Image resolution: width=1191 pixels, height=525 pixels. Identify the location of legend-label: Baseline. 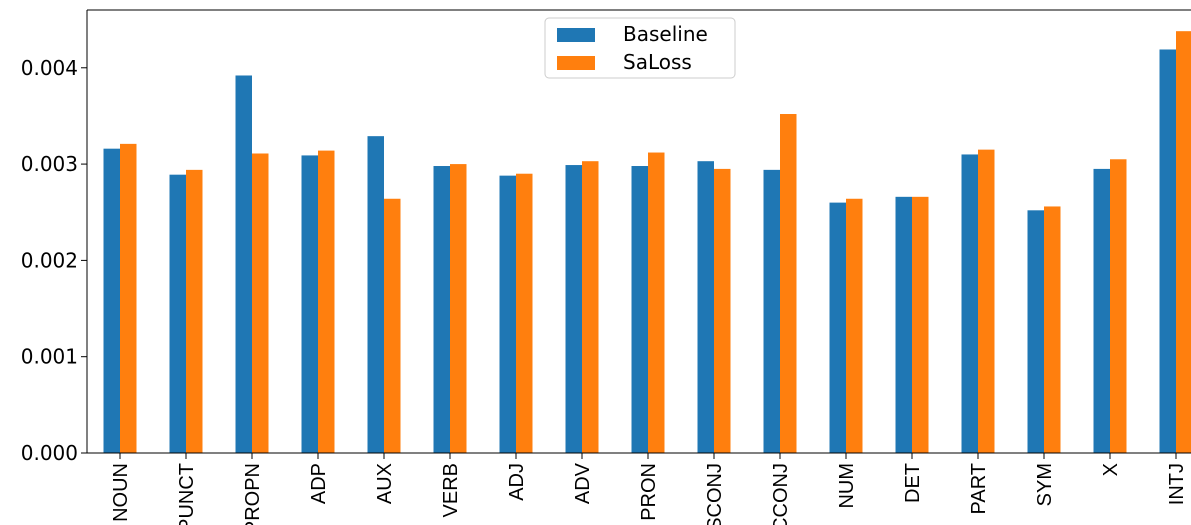
(665, 34).